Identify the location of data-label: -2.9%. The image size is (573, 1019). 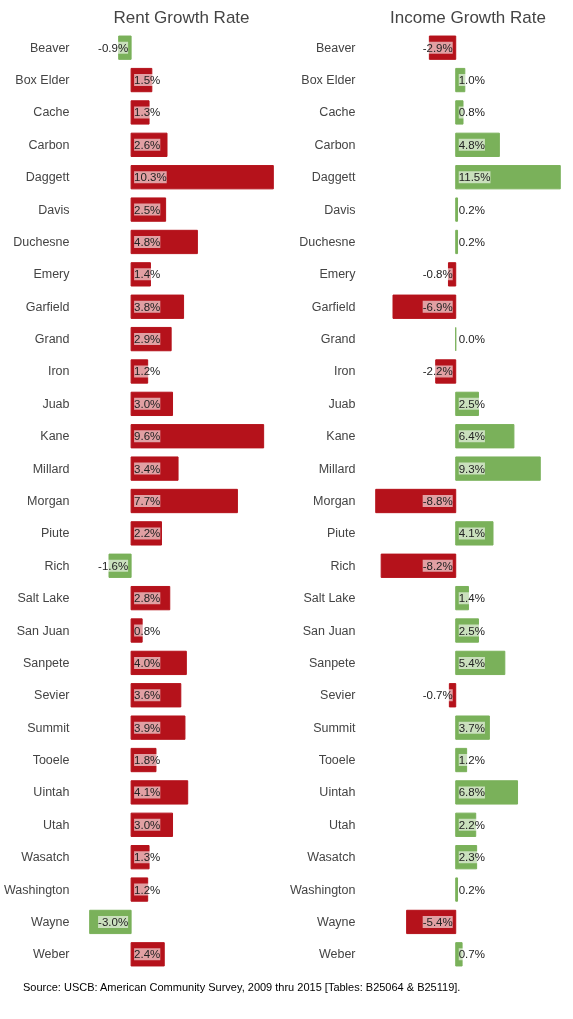
(437, 47).